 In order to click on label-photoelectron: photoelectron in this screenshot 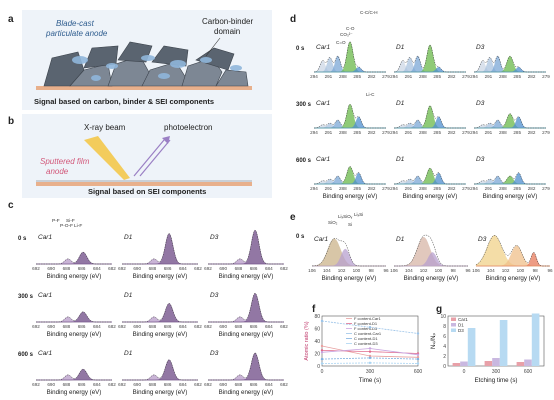, I will do `click(188, 127)`.